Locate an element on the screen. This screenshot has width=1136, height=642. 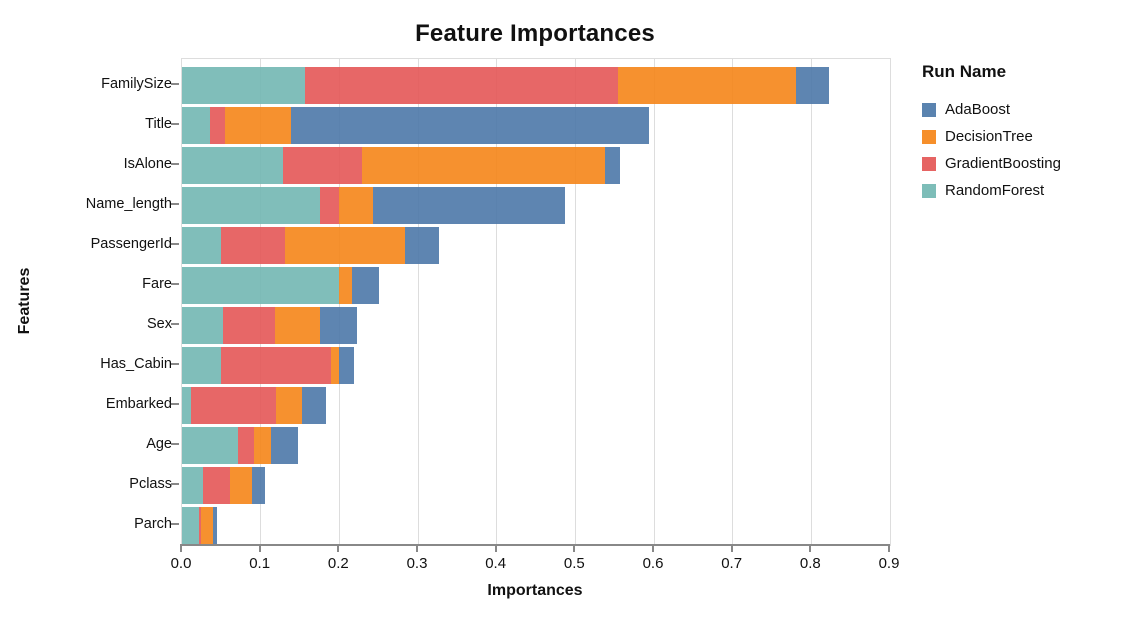
adaboost-swatch-icon is located at coordinates (929, 109).